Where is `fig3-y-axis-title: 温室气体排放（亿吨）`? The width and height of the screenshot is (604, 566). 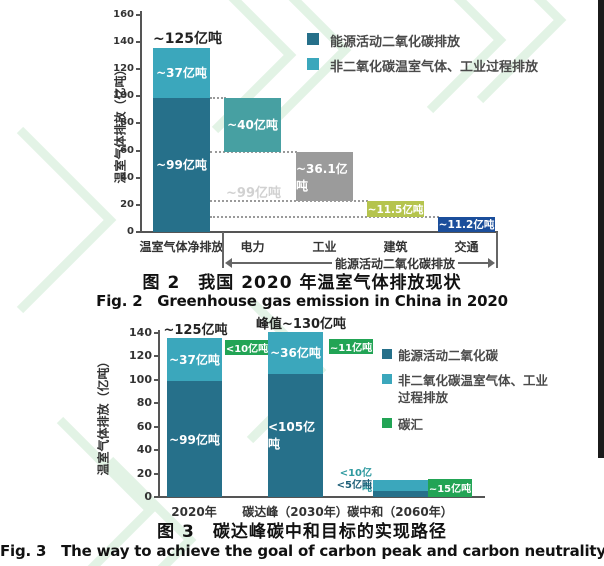
fig3-y-axis-title: 温室气体排放（亿吨） is located at coordinates (103, 415).